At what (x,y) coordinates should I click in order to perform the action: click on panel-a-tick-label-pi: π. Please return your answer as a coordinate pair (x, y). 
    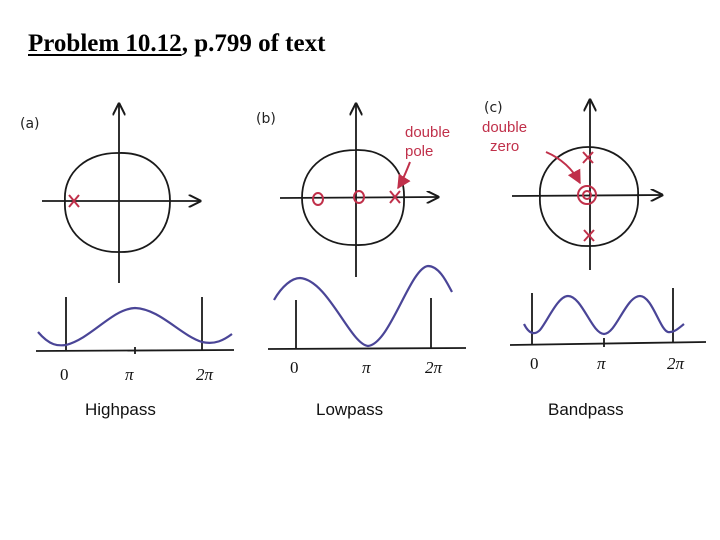
    Looking at the image, I should click on (129, 374).